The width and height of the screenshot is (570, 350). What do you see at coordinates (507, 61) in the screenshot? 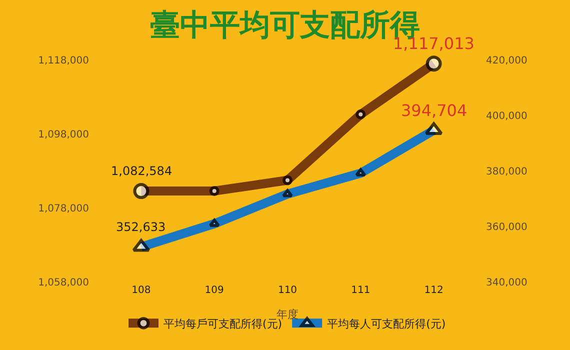
I see `y2-tick-label: 420,000` at bounding box center [507, 61].